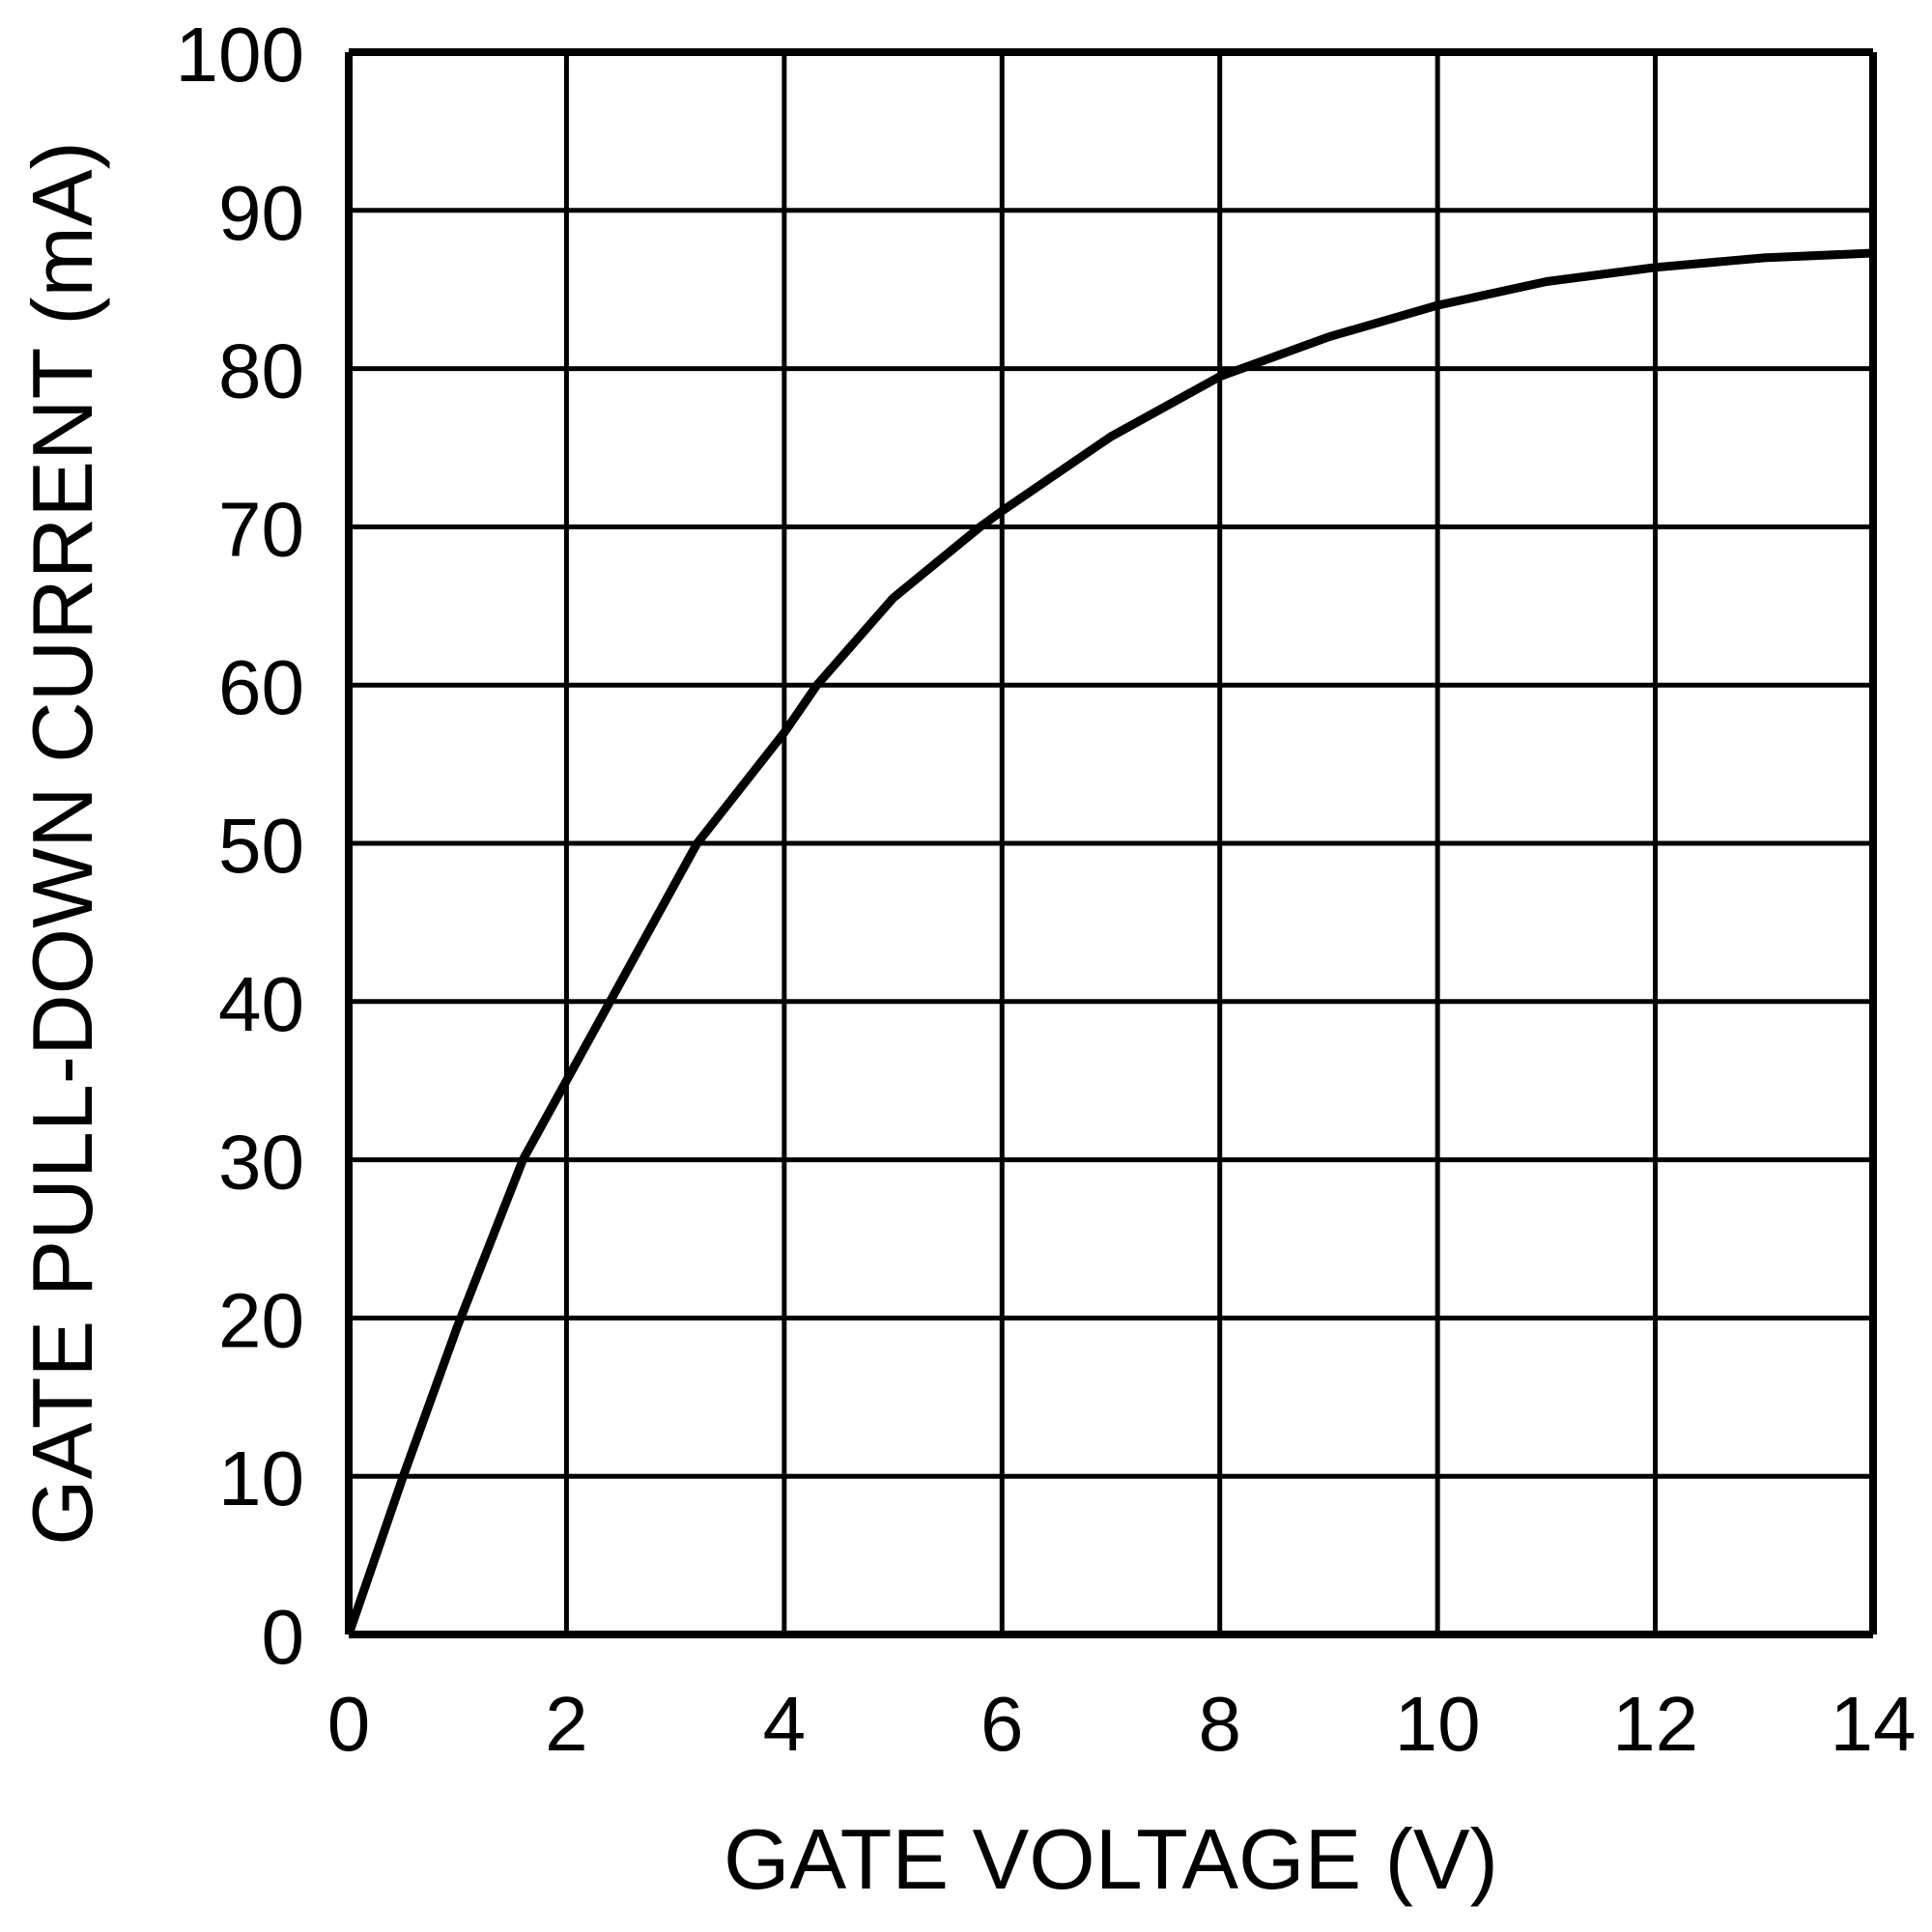 The height and width of the screenshot is (1932, 1932). Describe the element at coordinates (1122, 1724) in the screenshot. I see `x-tick-labels: 0 2 4 6 8 10 12 14` at that location.